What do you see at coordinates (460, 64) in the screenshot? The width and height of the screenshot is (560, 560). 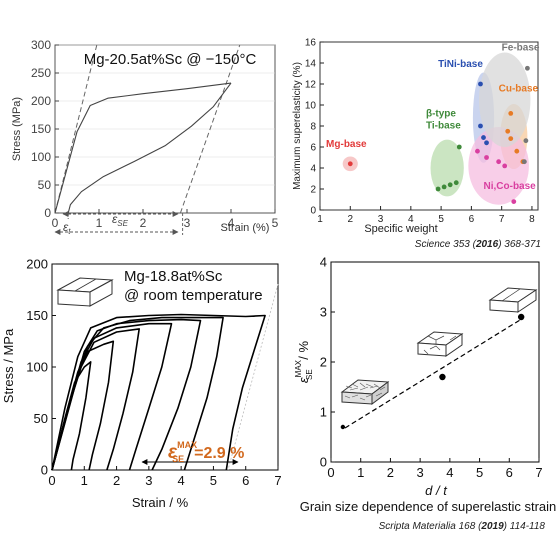 I see `series-label: TiNi-base` at bounding box center [460, 64].